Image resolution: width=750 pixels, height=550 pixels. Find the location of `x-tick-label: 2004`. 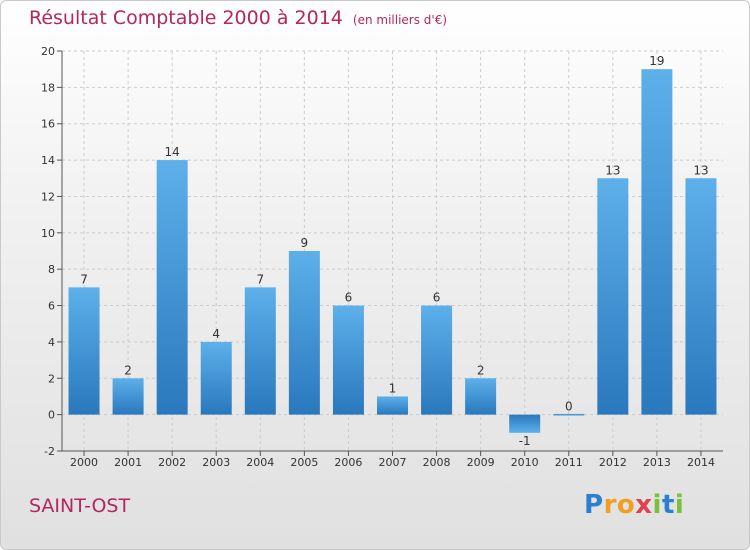

x-tick-label: 2004 is located at coordinates (260, 462).